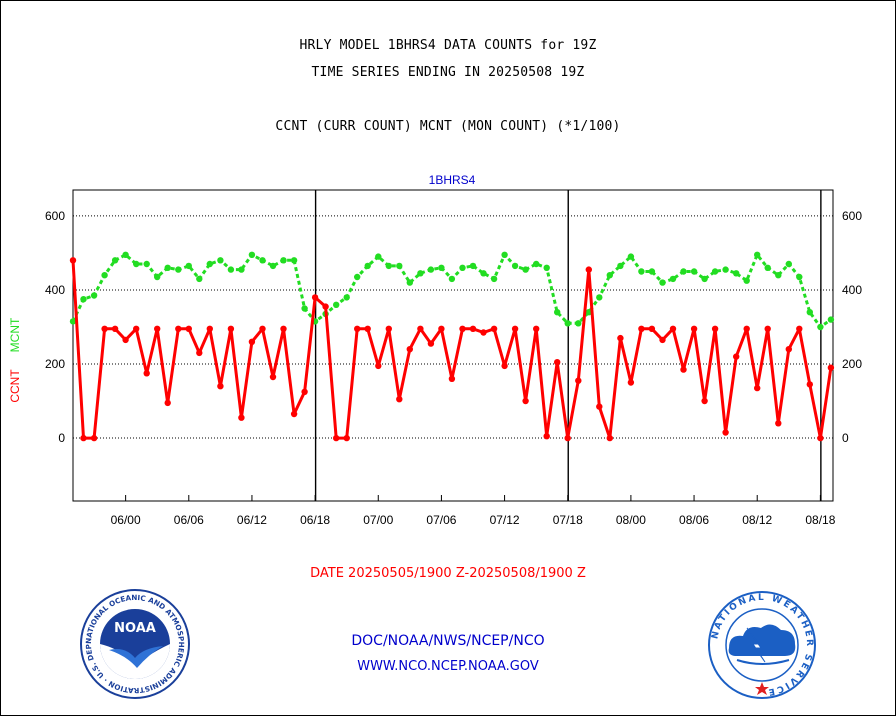 Image resolution: width=896 pixels, height=716 pixels. Describe the element at coordinates (55, 364) in the screenshot. I see `y-tick-label-left: 200` at that location.